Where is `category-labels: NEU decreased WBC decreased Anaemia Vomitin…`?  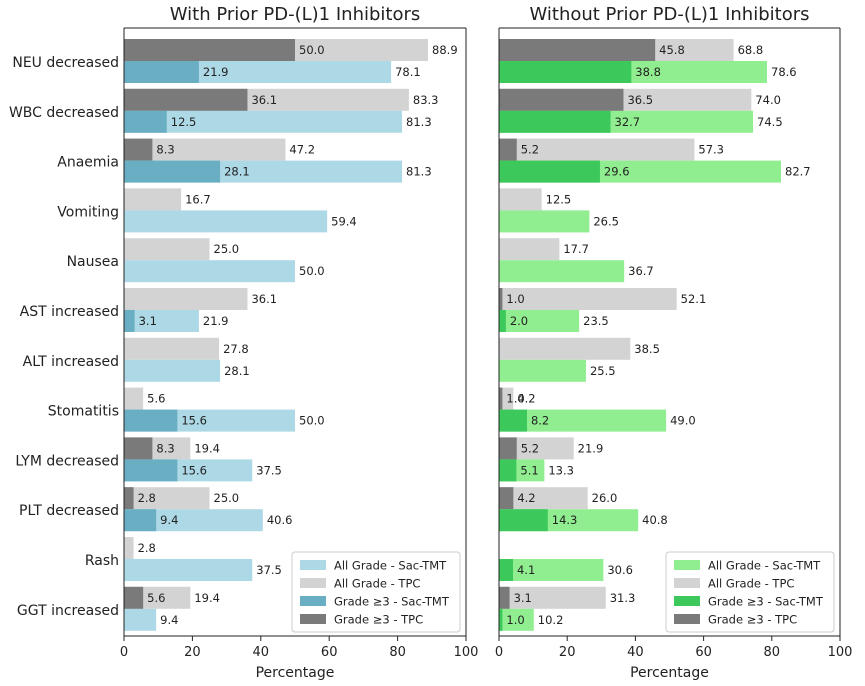
category-labels: NEU decreased WBC decreased Anaemia Vomitin… is located at coordinates (64, 337).